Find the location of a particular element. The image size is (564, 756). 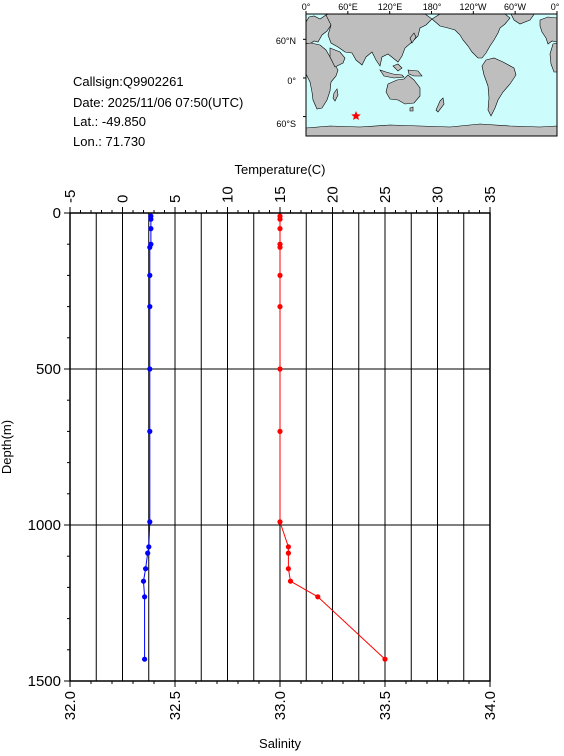

salinity-tick-label: 34.0 is located at coordinates (490, 705).